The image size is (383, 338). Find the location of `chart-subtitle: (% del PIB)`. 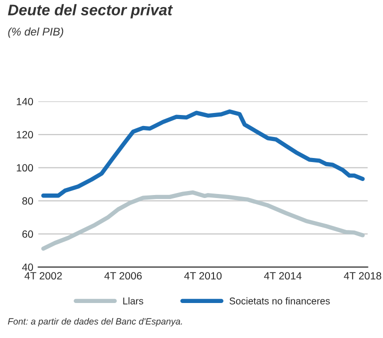

chart-subtitle: (% del PIB) is located at coordinates (36, 32).